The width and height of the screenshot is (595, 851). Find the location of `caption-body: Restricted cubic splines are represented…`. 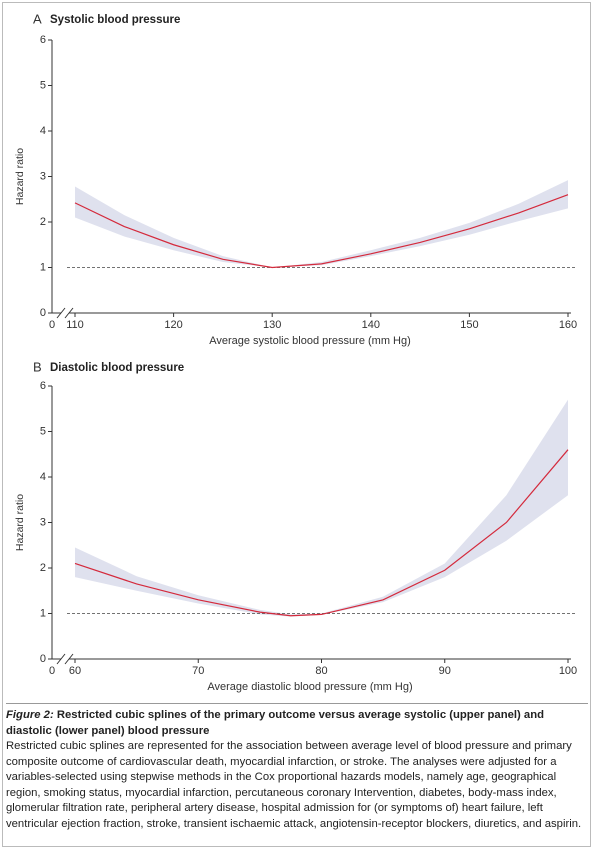

caption-body: Restricted cubic splines are represented… is located at coordinates (294, 785).